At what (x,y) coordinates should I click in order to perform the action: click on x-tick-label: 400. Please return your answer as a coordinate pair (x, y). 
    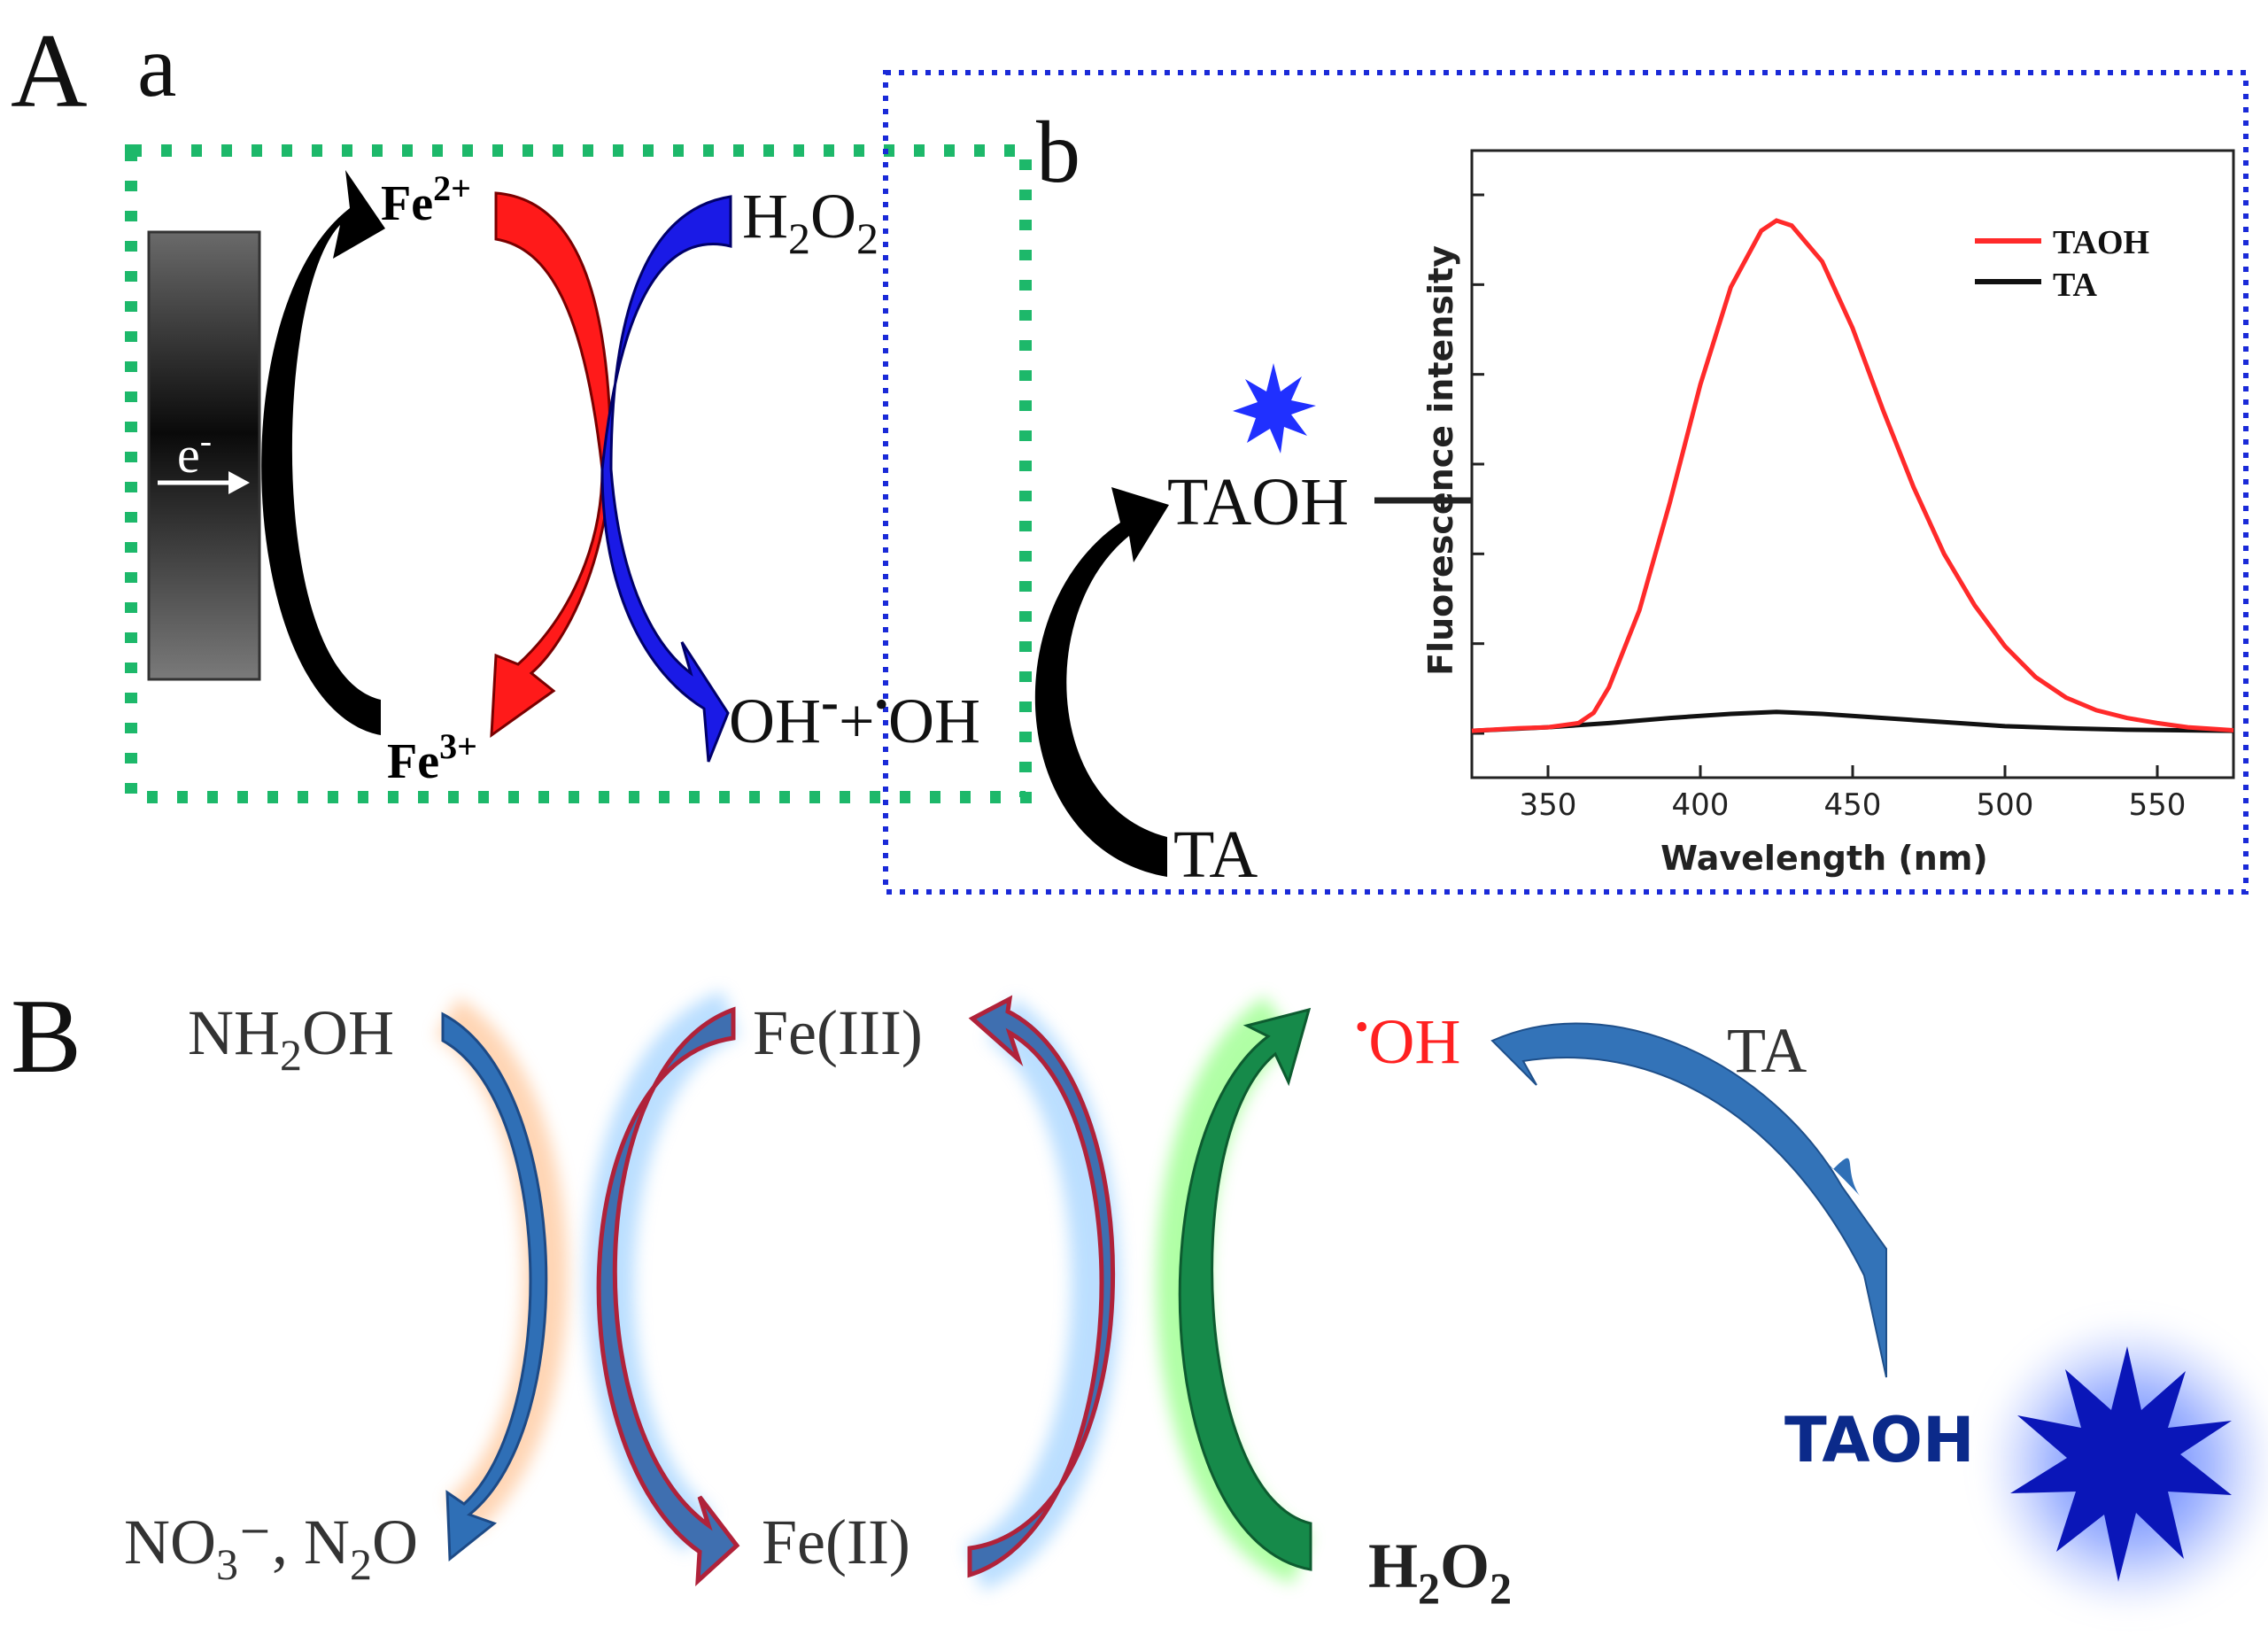
    Looking at the image, I should click on (1701, 805).